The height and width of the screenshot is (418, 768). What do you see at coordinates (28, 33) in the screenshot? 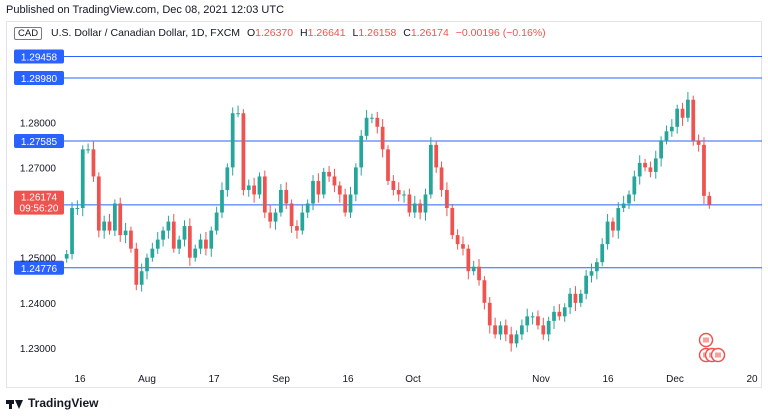
I see `symbol-badge: CAD` at bounding box center [28, 33].